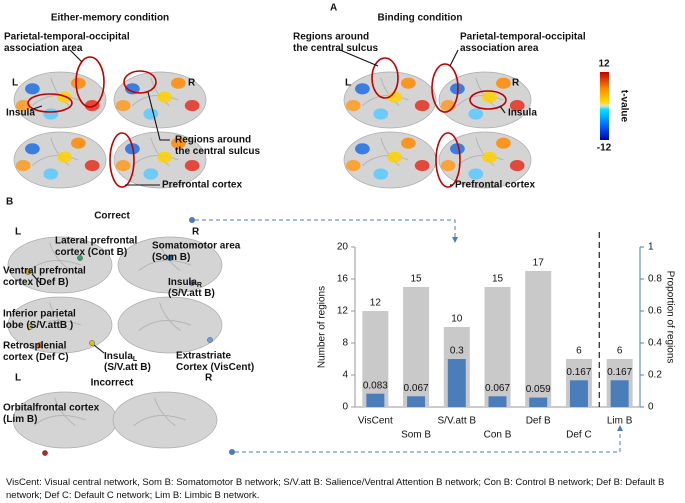 This screenshot has width=685, height=503. I want to click on label: L, so click(348, 83).